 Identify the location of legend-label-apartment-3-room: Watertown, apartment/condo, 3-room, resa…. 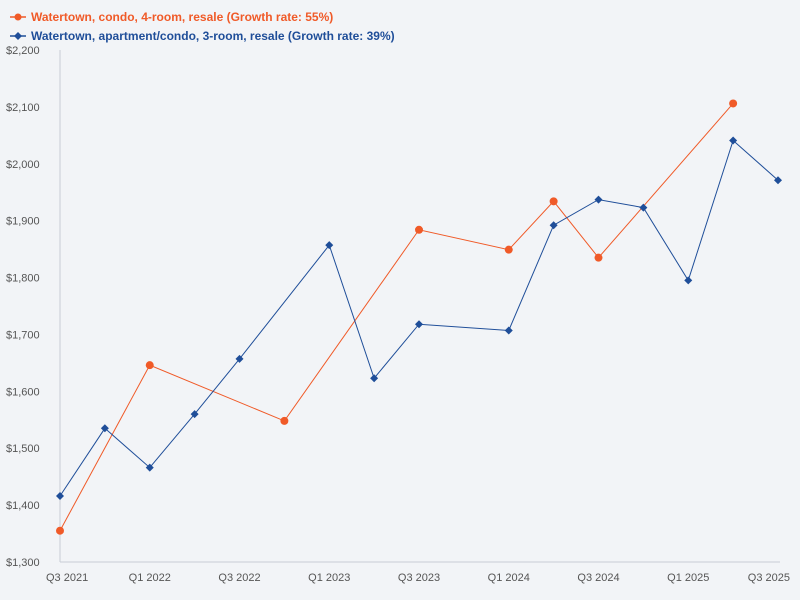
(213, 36).